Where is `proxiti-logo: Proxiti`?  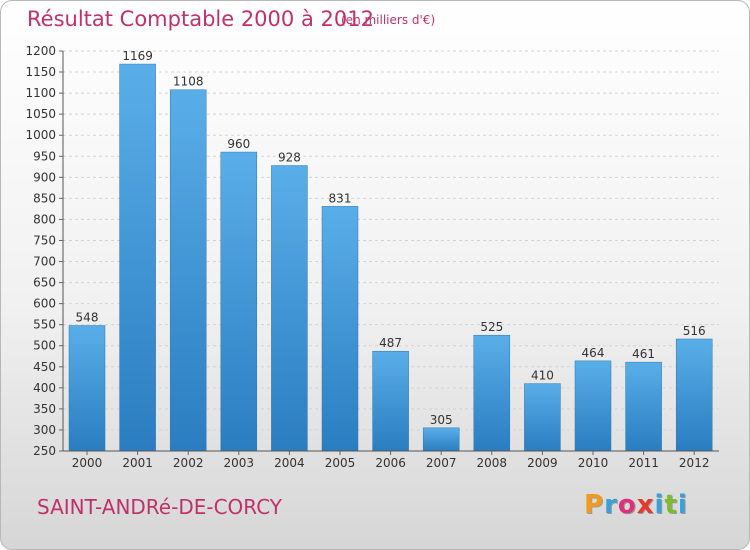 proxiti-logo: Proxiti is located at coordinates (636, 505).